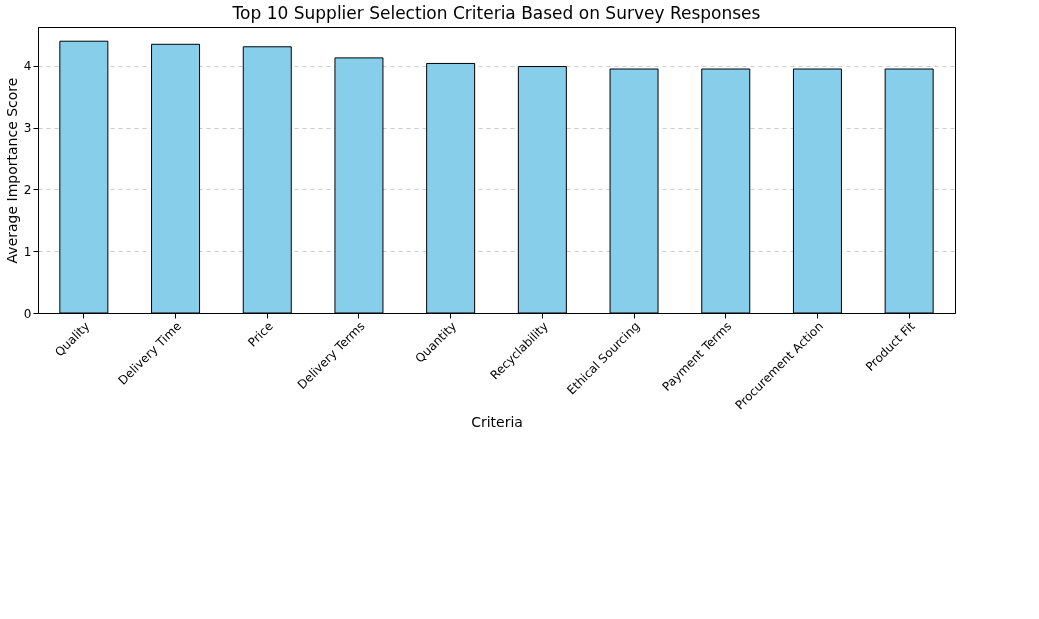 Image resolution: width=1039 pixels, height=619 pixels. I want to click on y-tick-label: 2, so click(27, 189).